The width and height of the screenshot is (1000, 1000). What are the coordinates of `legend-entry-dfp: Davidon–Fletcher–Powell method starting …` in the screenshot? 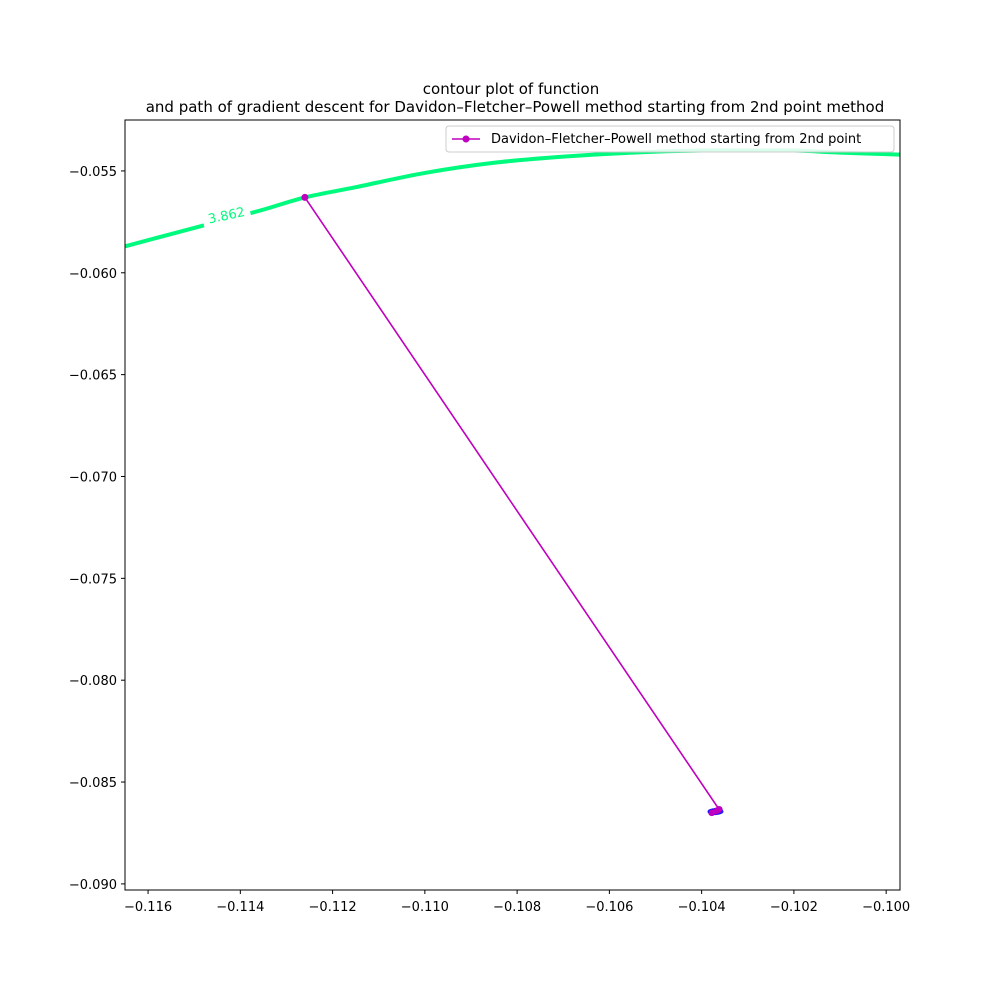 It's located at (676, 139).